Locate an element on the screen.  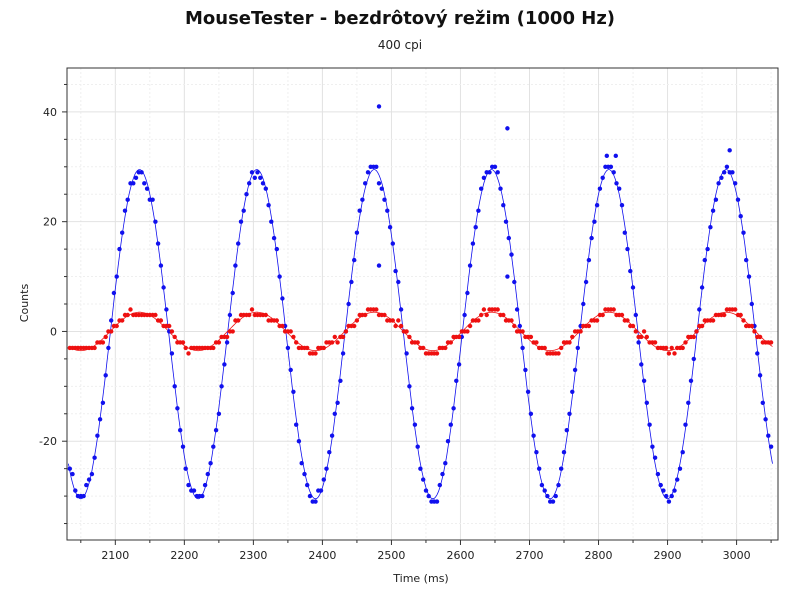
y-tick-label: 20 is located at coordinates (50, 222).